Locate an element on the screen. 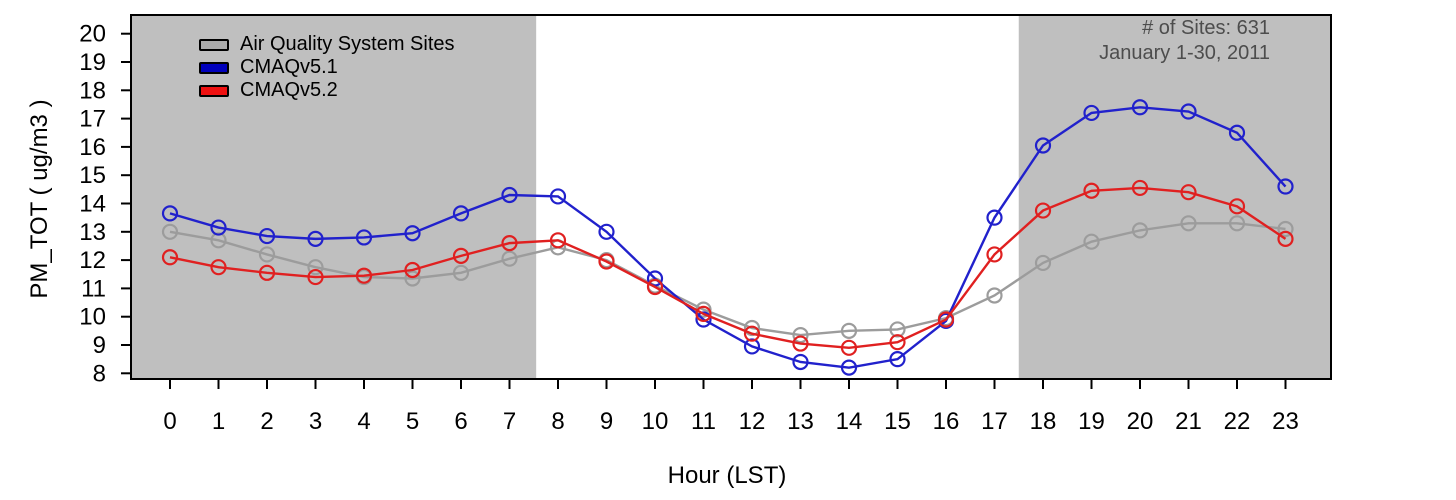  x-tick-label: 22 is located at coordinates (1237, 421).